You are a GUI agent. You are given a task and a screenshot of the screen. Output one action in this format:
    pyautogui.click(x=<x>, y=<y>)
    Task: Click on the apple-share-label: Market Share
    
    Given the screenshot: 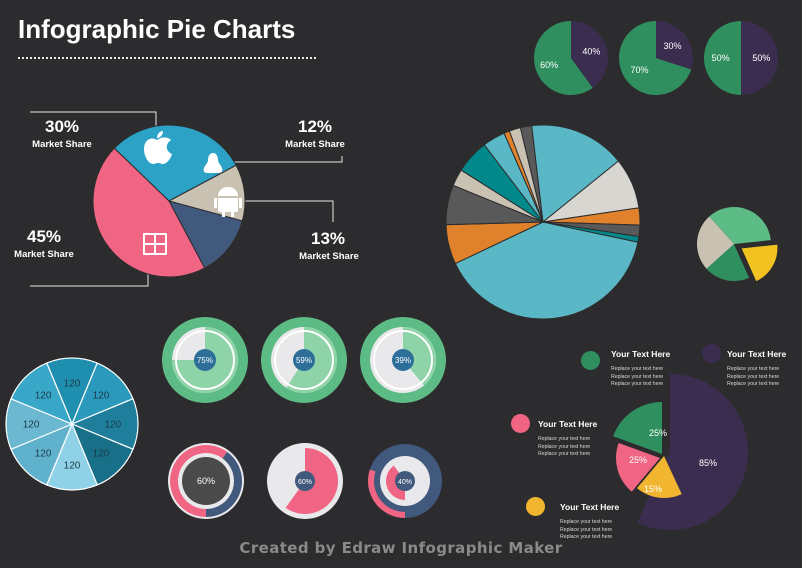 What is the action you would take?
    pyautogui.click(x=62, y=144)
    